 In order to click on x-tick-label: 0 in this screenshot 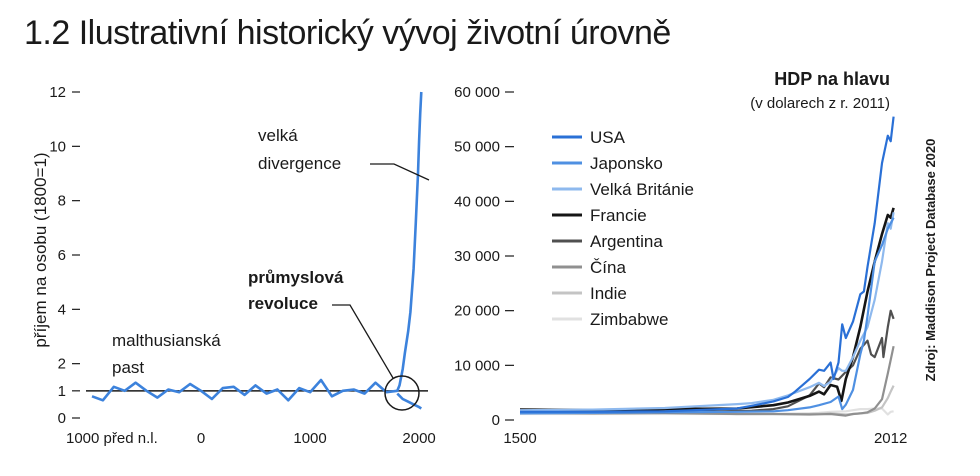, I will do `click(201, 438)`.